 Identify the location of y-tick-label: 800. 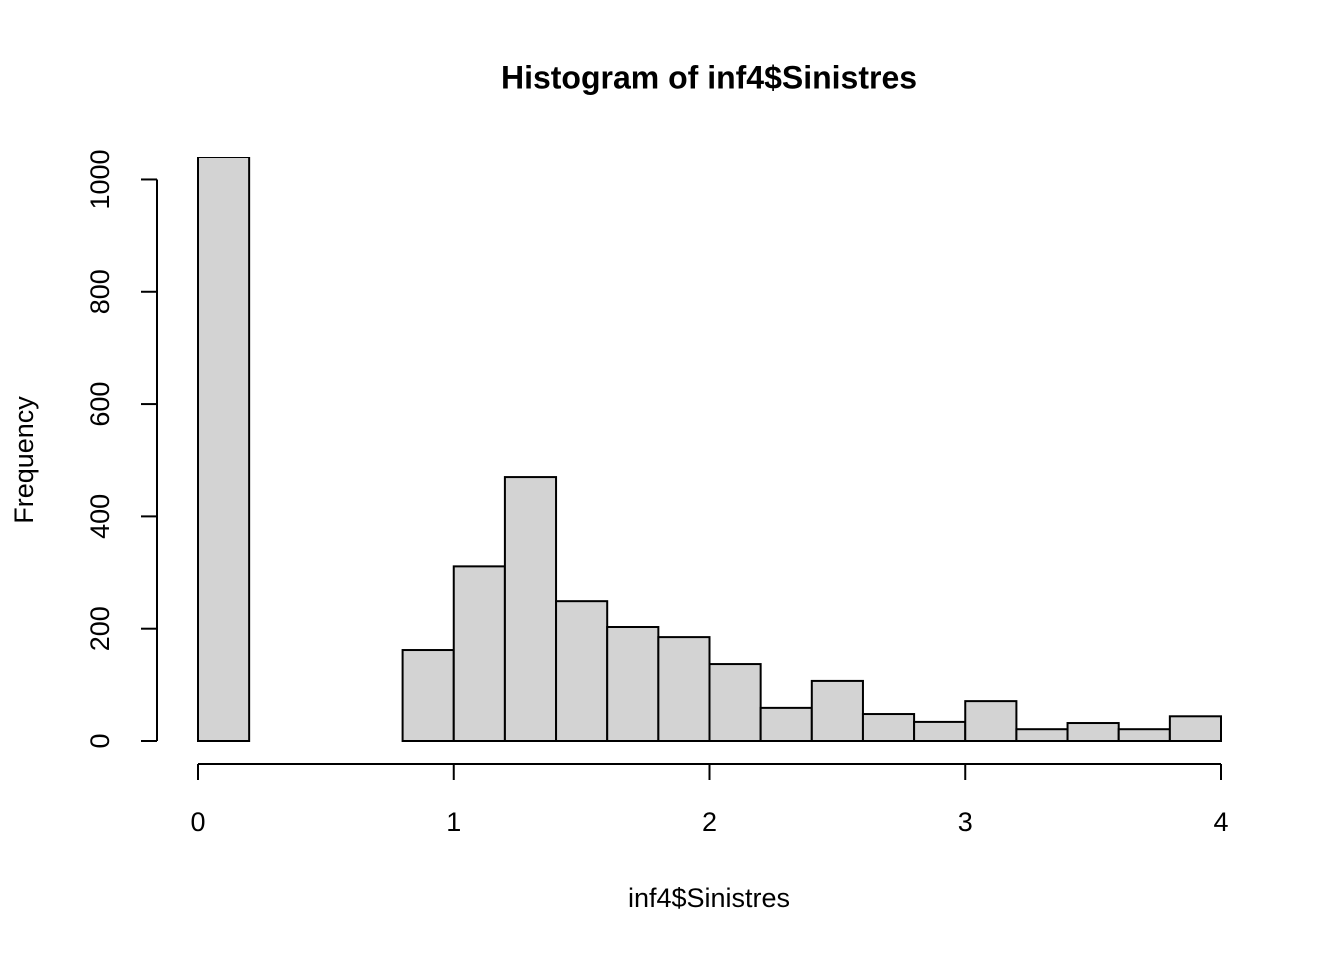
(100, 291).